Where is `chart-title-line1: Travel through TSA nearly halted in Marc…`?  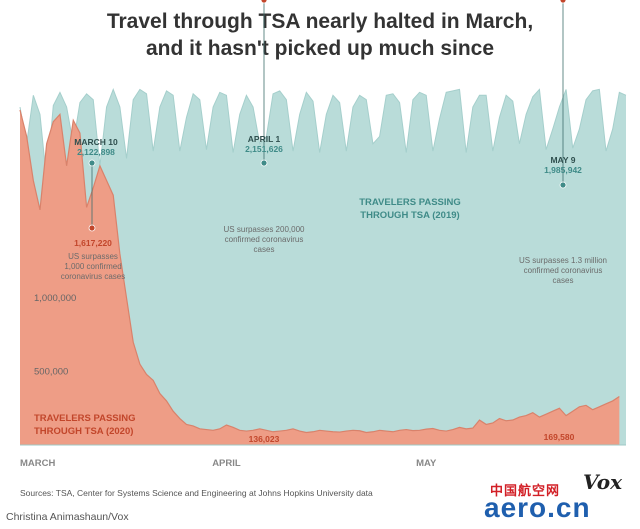
chart-title-line1: Travel through TSA nearly halted in Marc… is located at coordinates (320, 21).